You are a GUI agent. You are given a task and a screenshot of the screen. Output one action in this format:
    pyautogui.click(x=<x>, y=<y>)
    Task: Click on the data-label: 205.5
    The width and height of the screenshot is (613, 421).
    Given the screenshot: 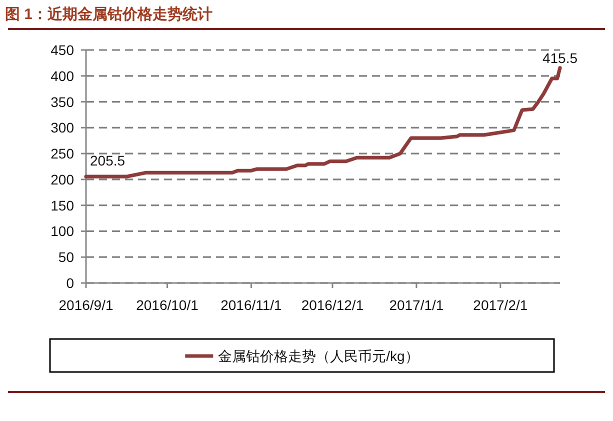 What is the action you would take?
    pyautogui.click(x=108, y=160)
    